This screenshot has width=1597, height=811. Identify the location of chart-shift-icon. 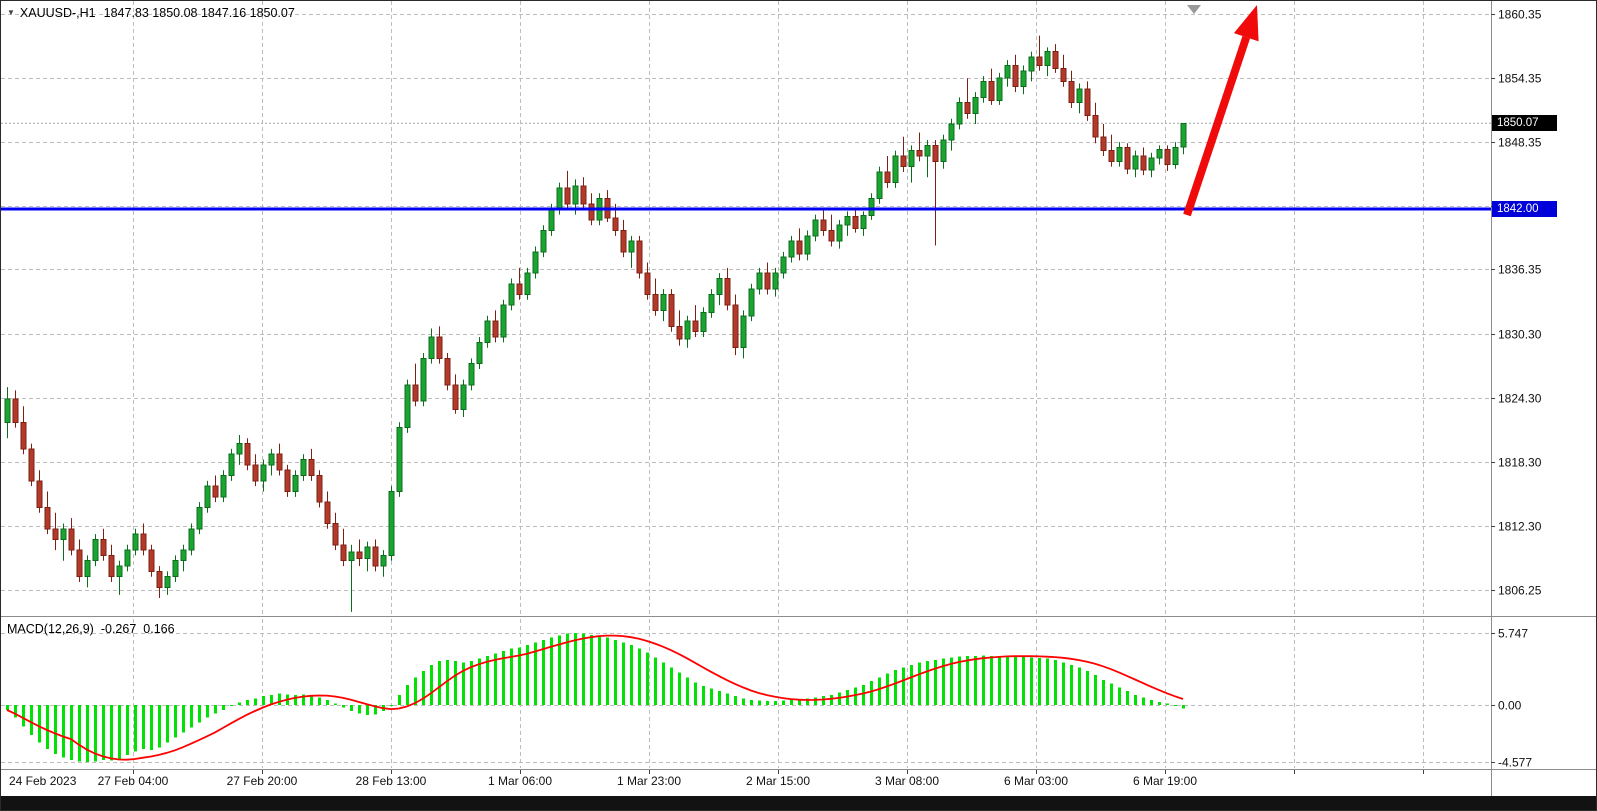
(1194, 9).